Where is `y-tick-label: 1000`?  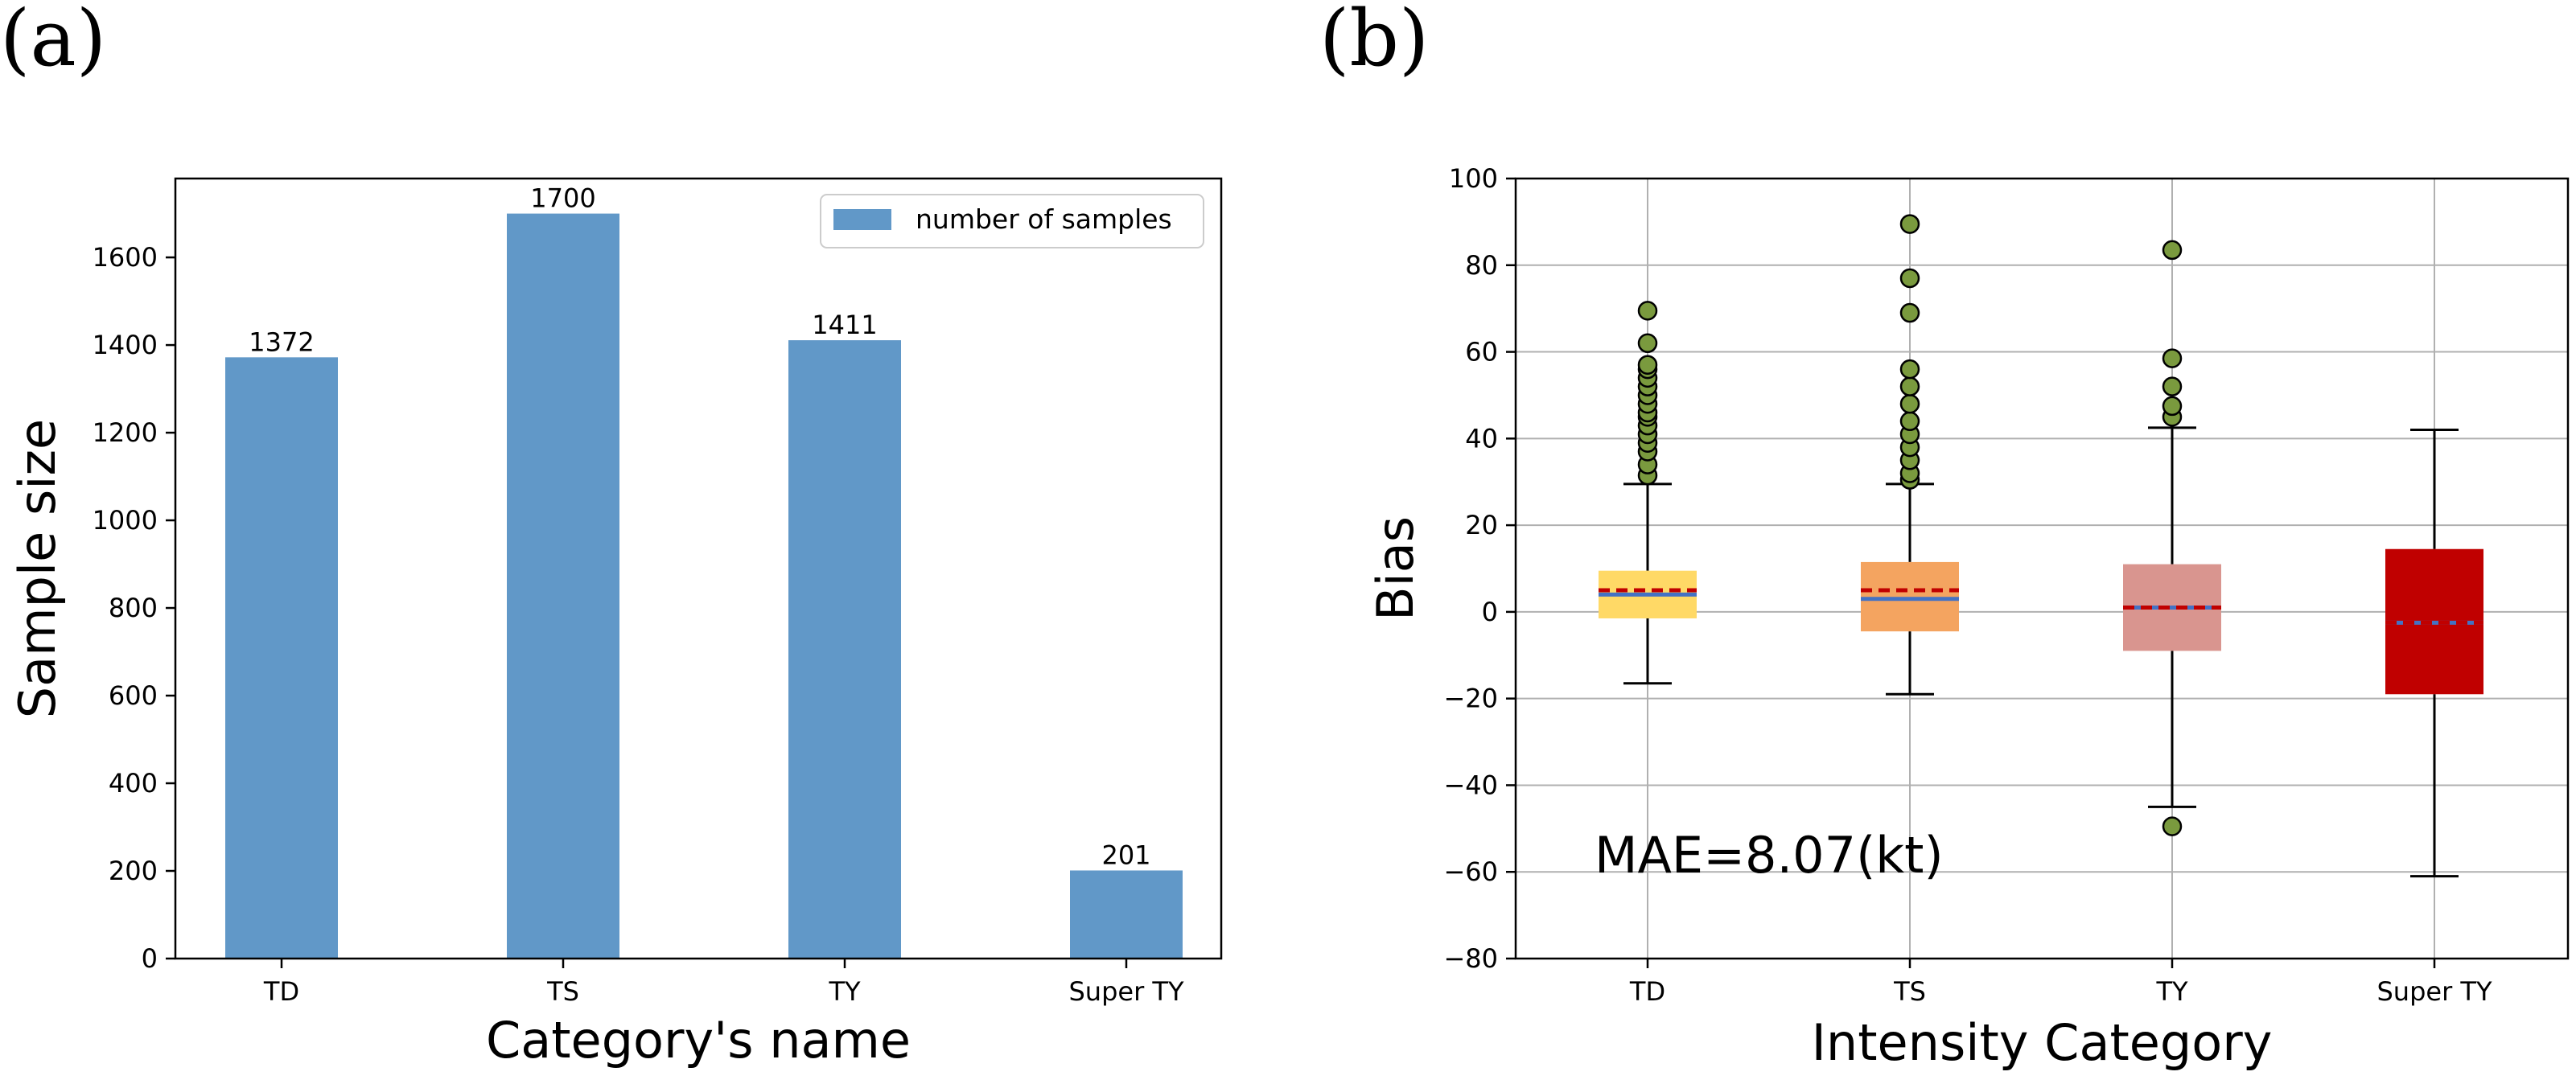 y-tick-label: 1000 is located at coordinates (125, 520).